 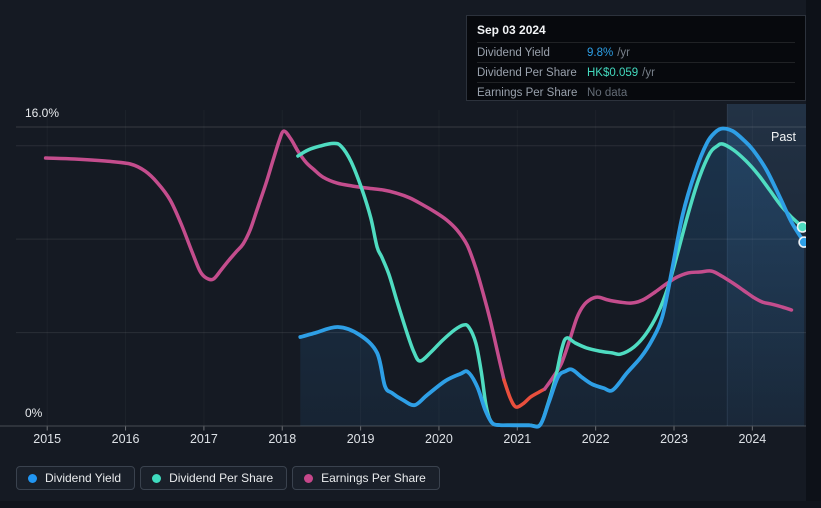 I want to click on tooltip-row: Dividend Per Share HK$0.059/yr, so click(x=636, y=72).